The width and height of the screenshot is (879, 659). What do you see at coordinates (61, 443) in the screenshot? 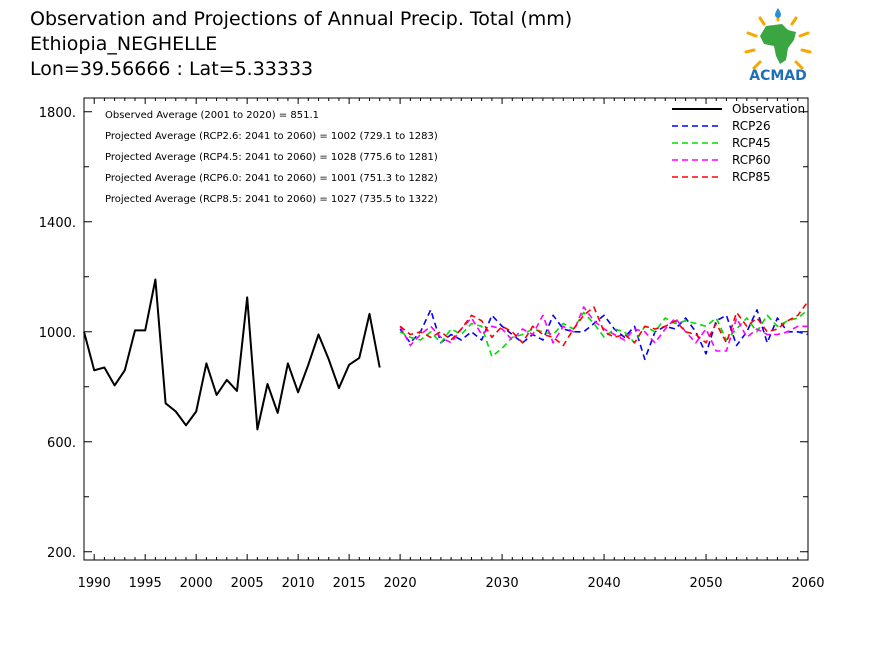
I see `y-tick-label: 600.` at bounding box center [61, 443].